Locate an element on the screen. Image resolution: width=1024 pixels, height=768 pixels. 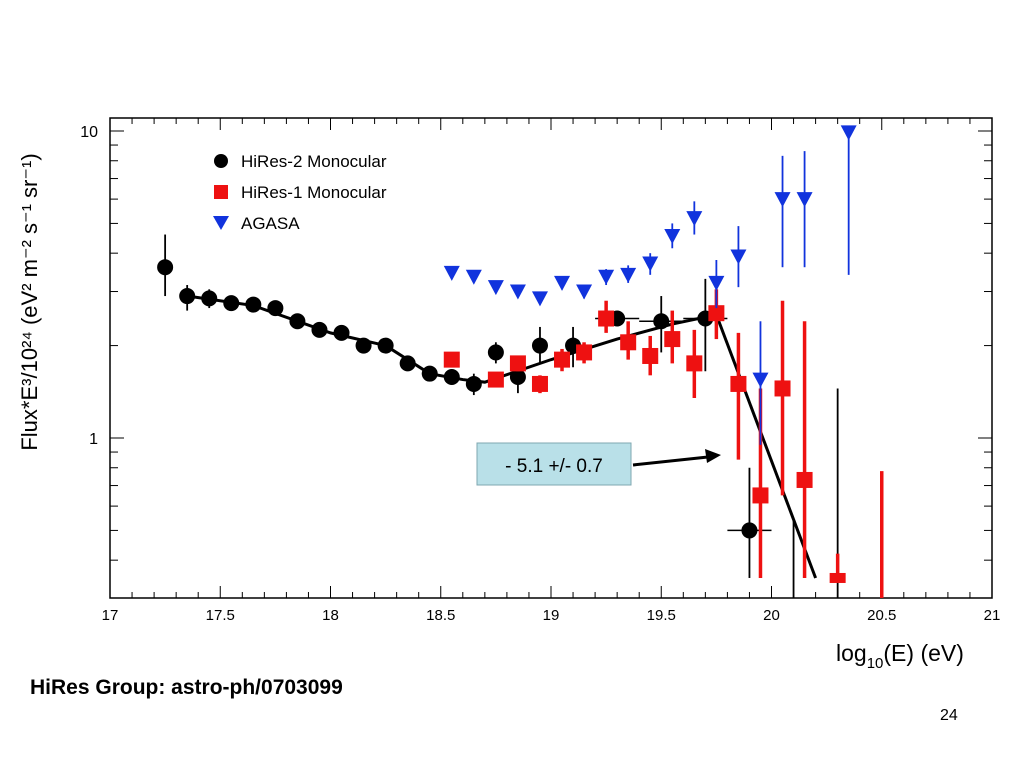
svg-text: log10(E) (eV) is located at coordinates (900, 656).